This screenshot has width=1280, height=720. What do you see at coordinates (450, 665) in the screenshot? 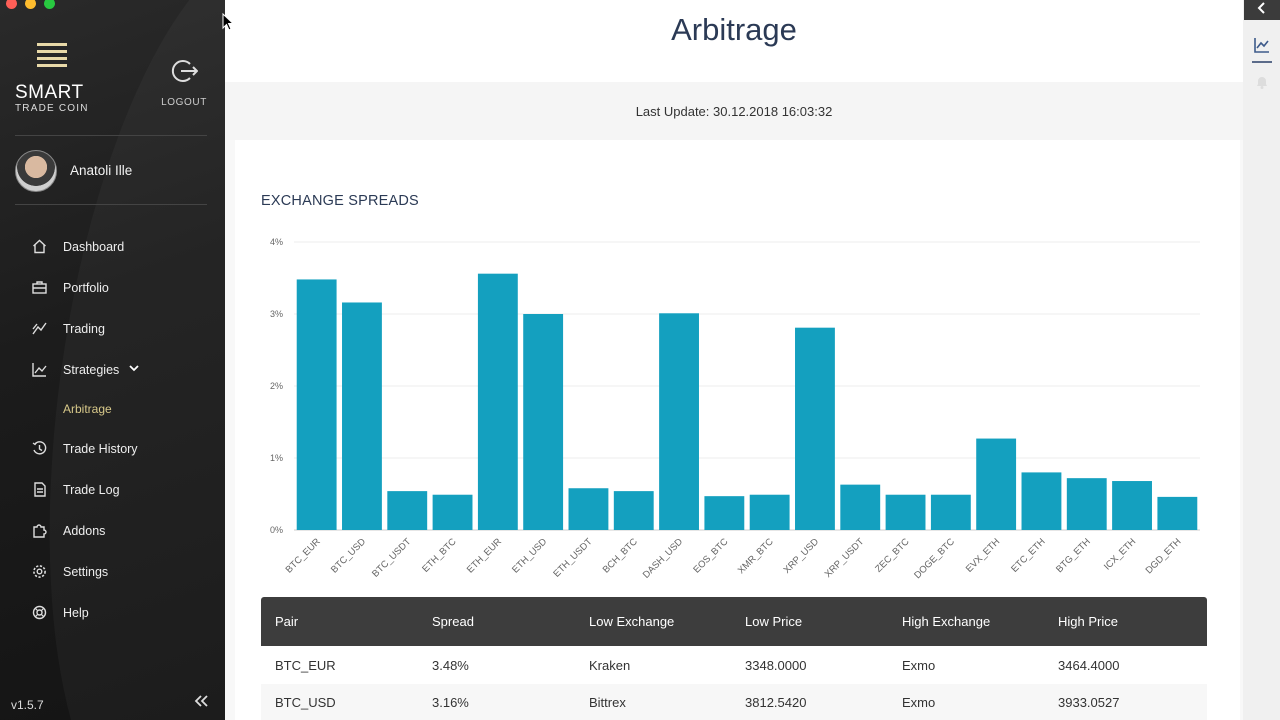
I see `cell-spread: 3.48%` at bounding box center [450, 665].